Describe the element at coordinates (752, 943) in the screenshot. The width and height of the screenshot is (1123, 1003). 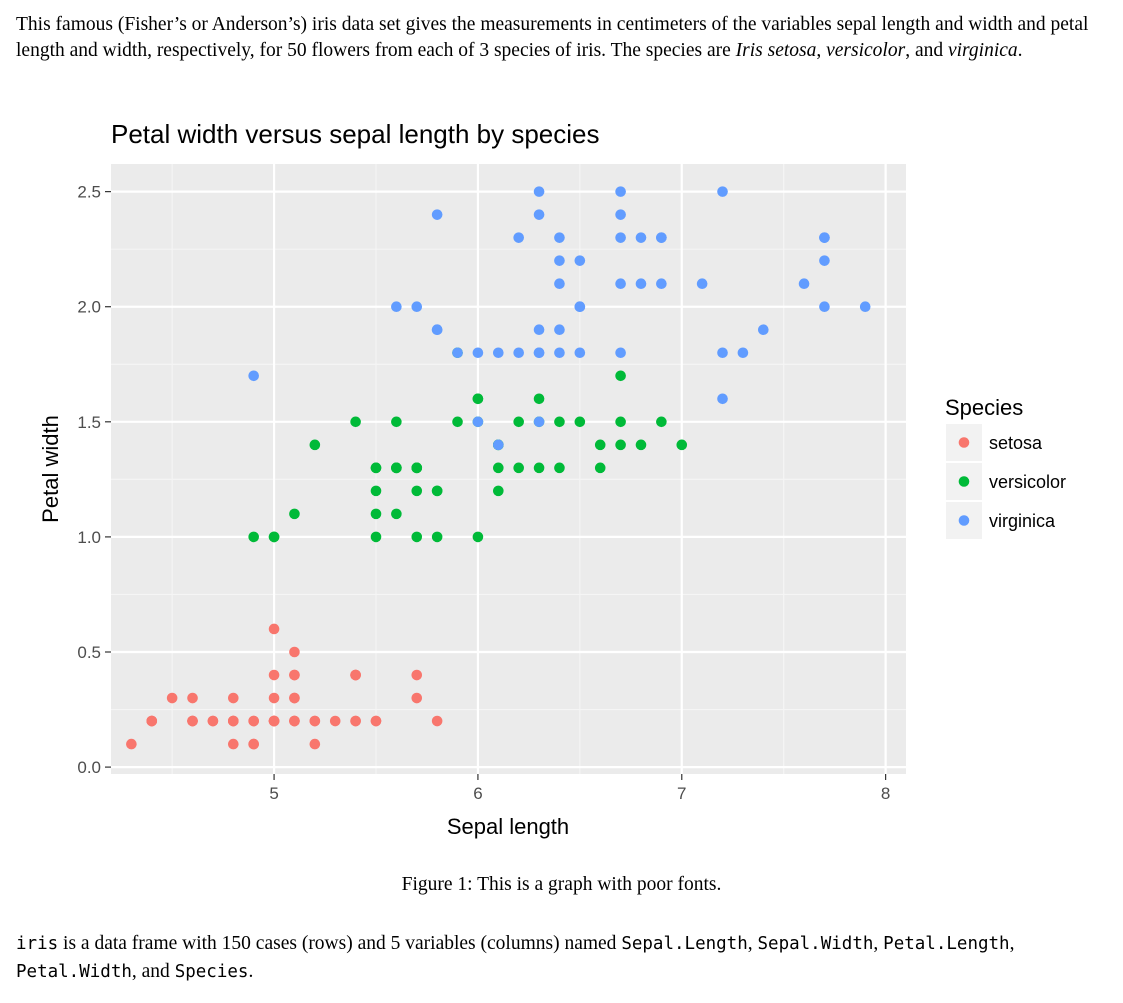
I see `outro-comma-1: ,` at that location.